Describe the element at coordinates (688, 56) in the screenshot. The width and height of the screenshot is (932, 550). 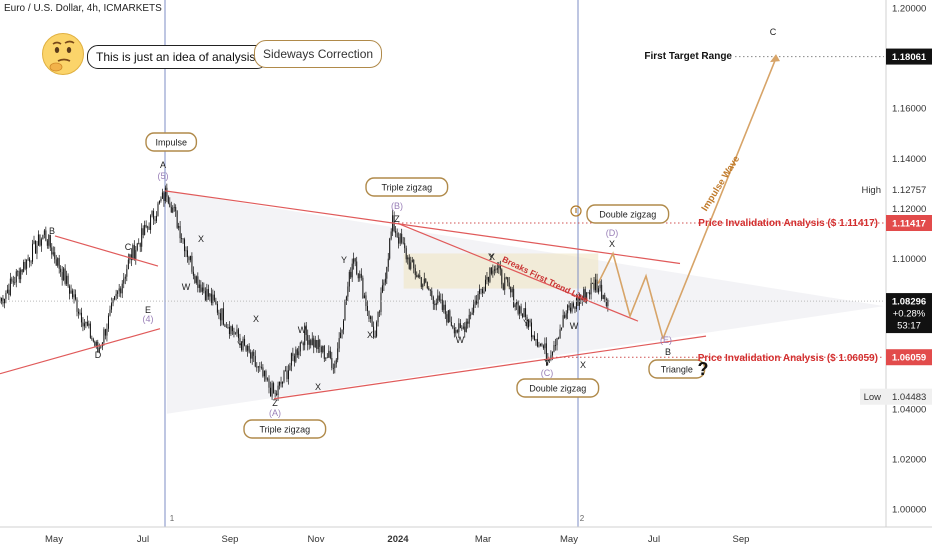
I see `first-target-label: First Target Range` at that location.